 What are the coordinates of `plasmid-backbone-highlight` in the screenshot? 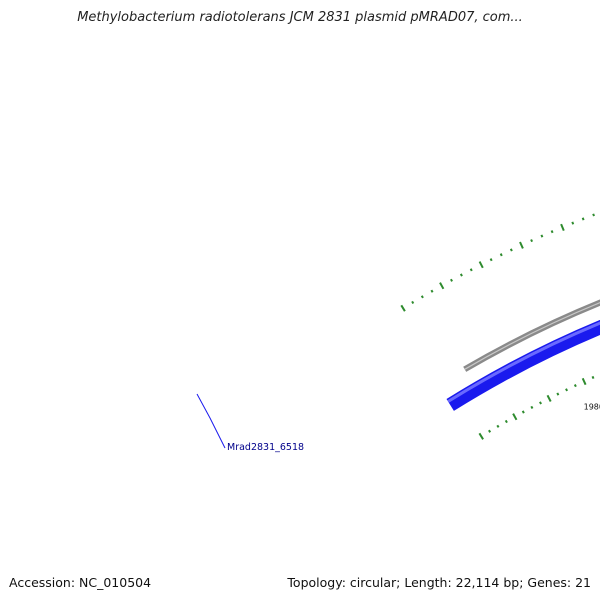 It's located at (532, 336).